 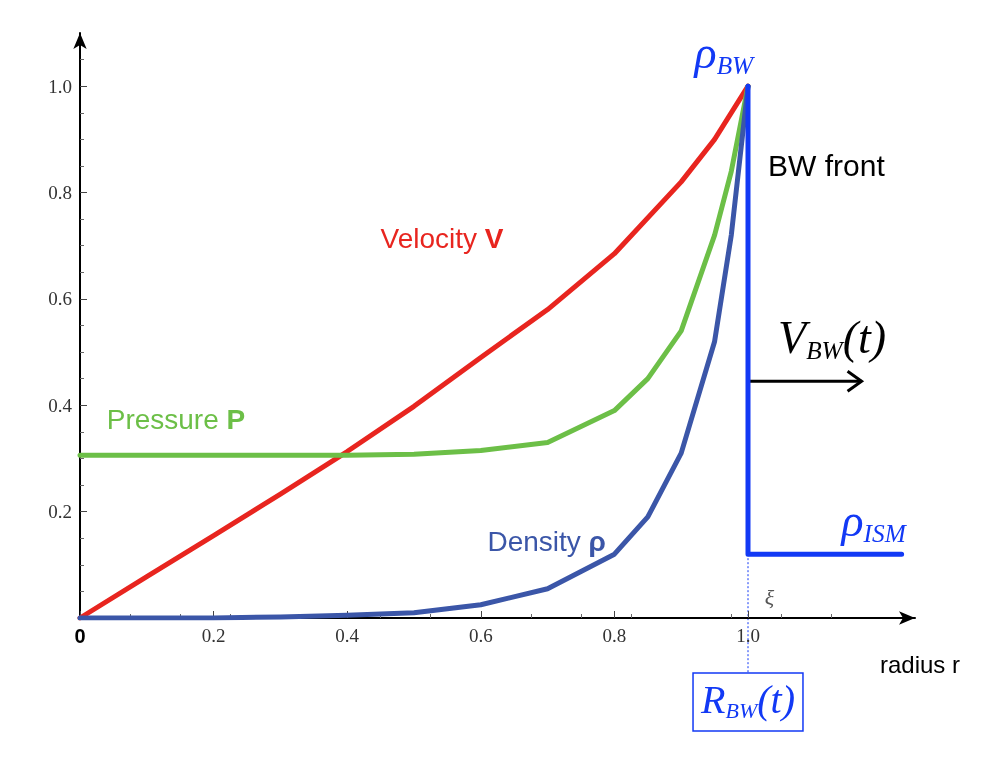 What do you see at coordinates (80, 636) in the screenshot?
I see `x-tick-label: 0` at bounding box center [80, 636].